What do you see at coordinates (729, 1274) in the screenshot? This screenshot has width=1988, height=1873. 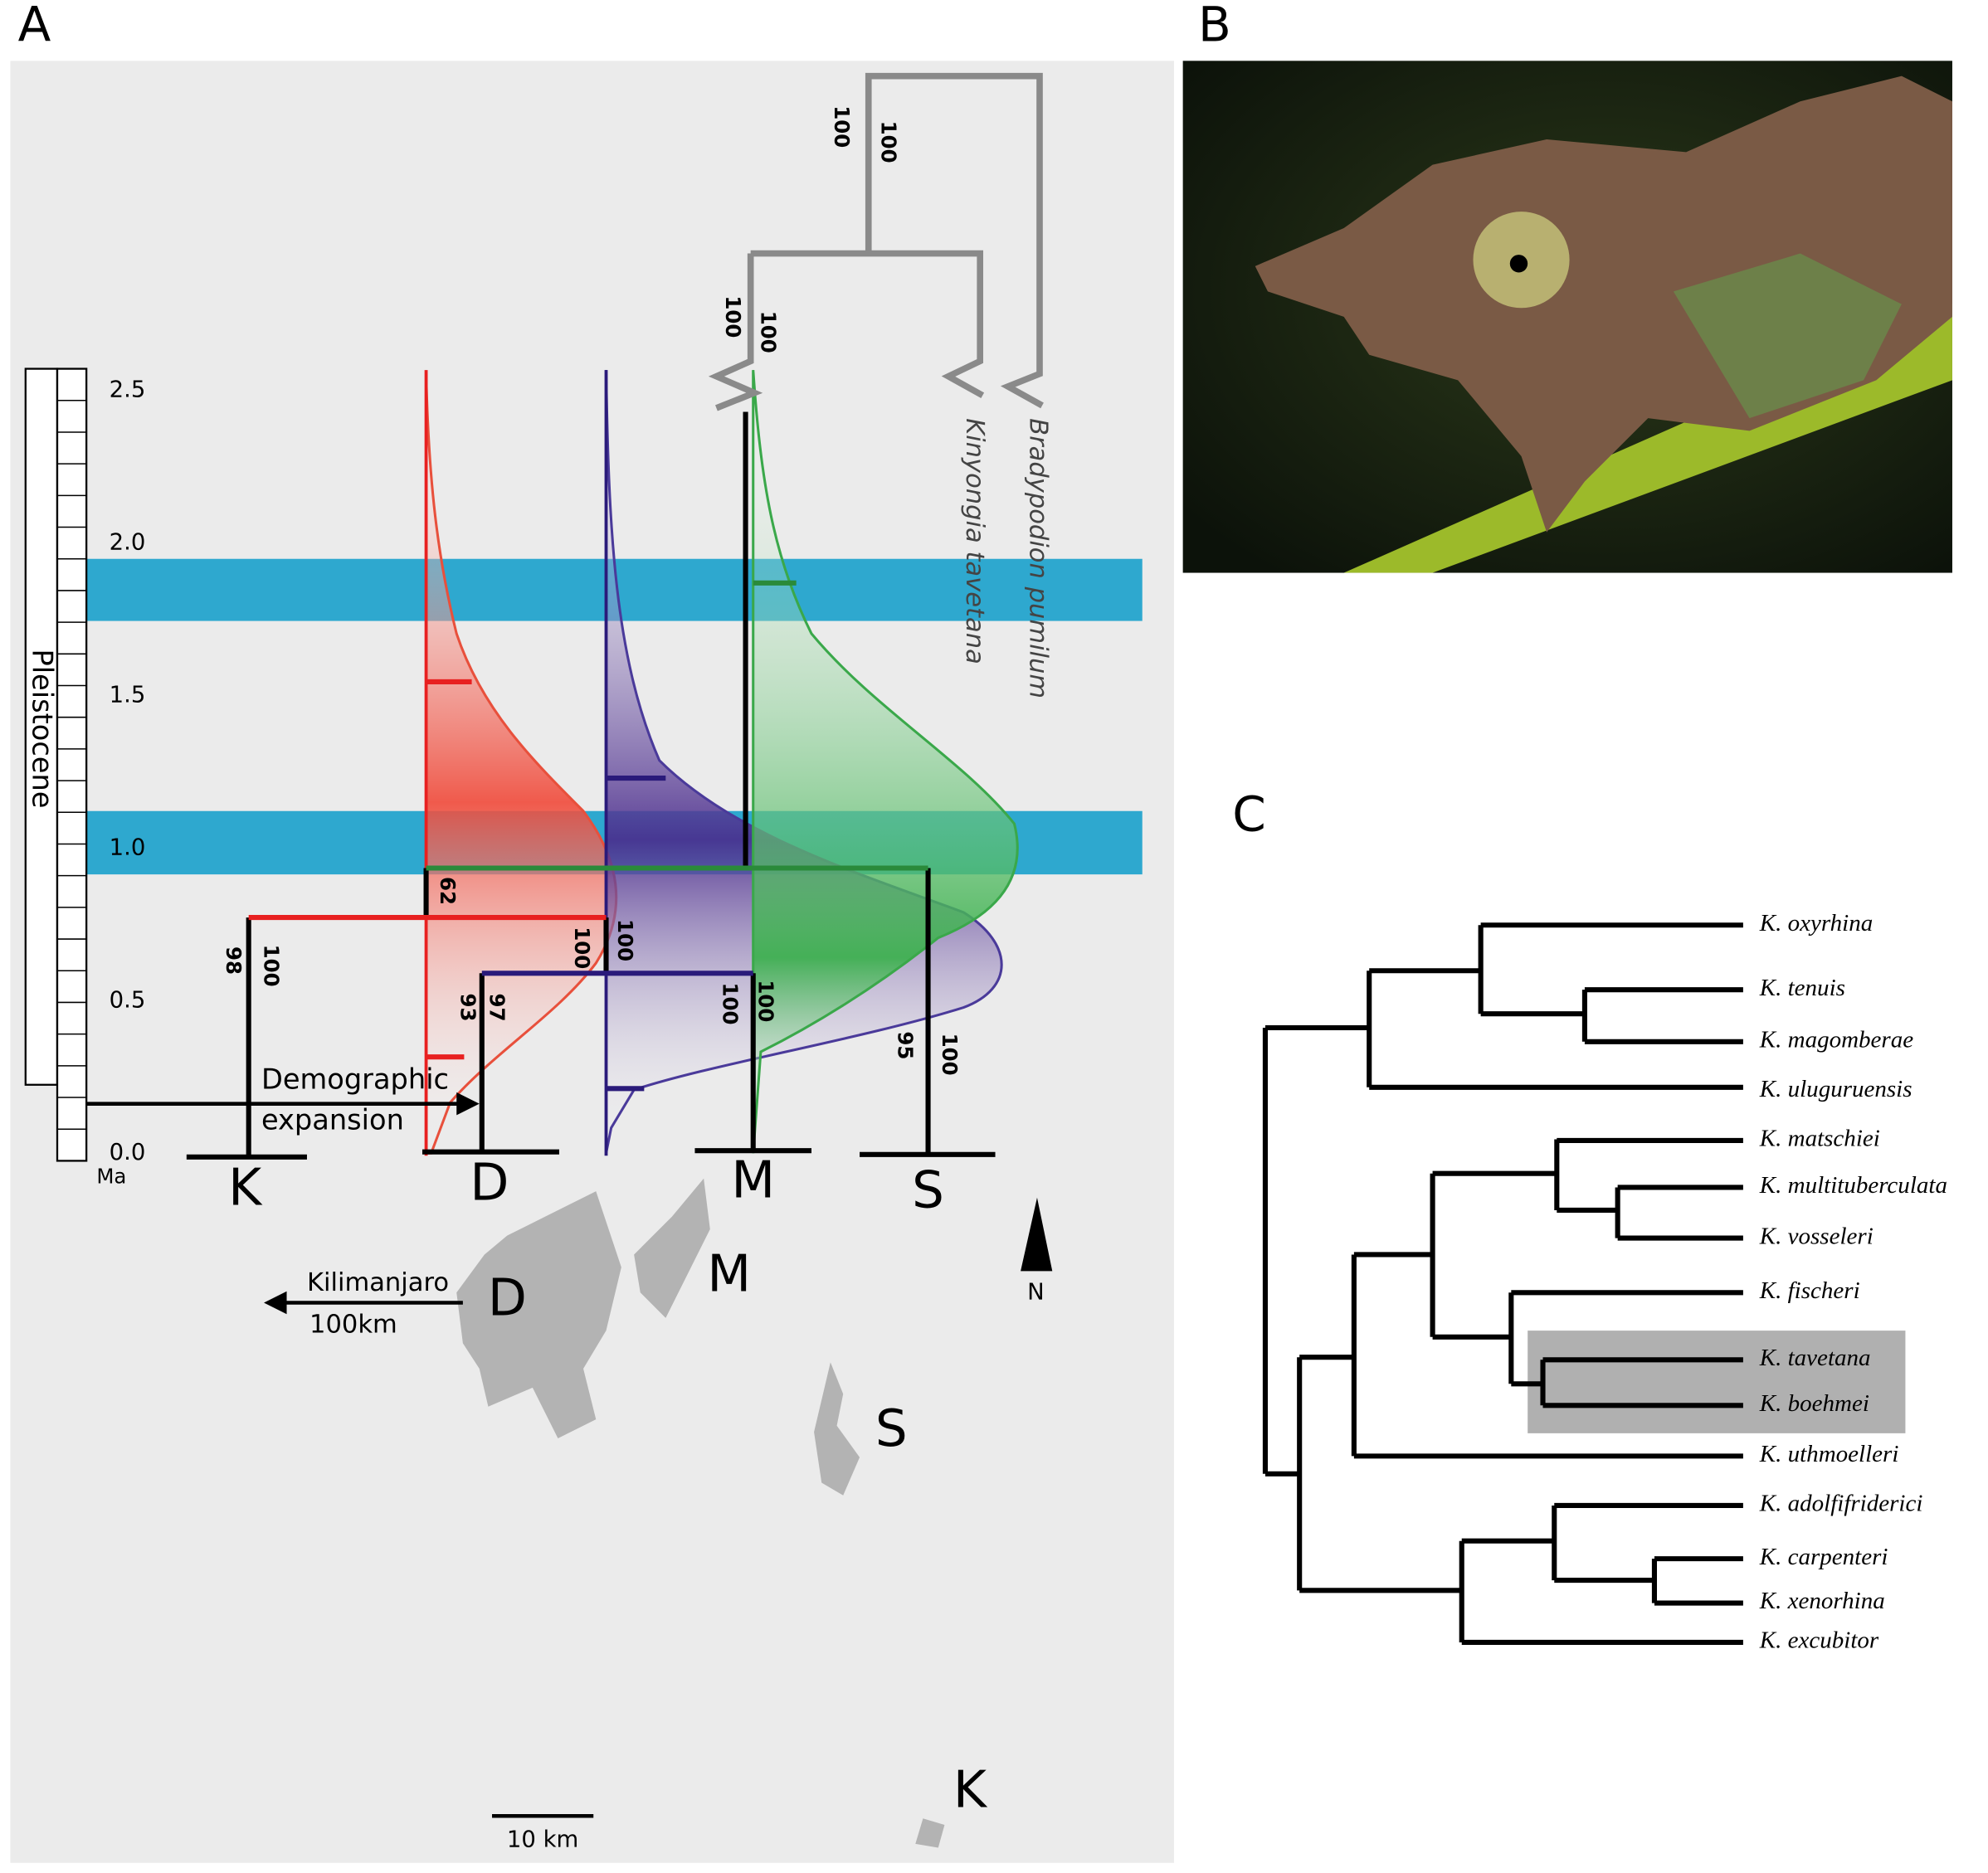 I see `map-label: M` at bounding box center [729, 1274].